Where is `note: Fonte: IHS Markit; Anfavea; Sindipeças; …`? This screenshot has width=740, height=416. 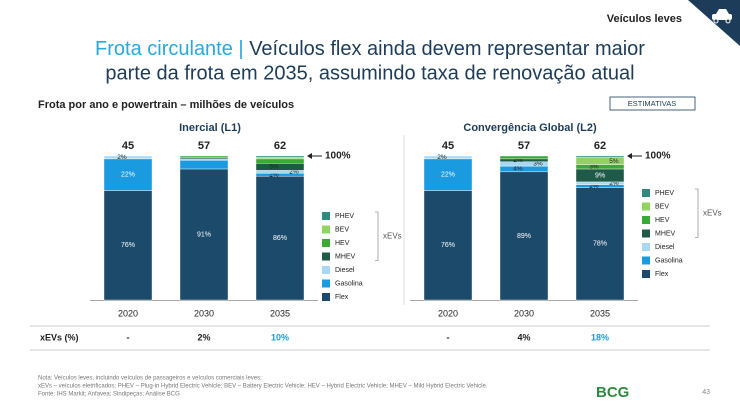
note: Fonte: IHS Markit; Anfavea; Sindipeças; … is located at coordinates (109, 395).